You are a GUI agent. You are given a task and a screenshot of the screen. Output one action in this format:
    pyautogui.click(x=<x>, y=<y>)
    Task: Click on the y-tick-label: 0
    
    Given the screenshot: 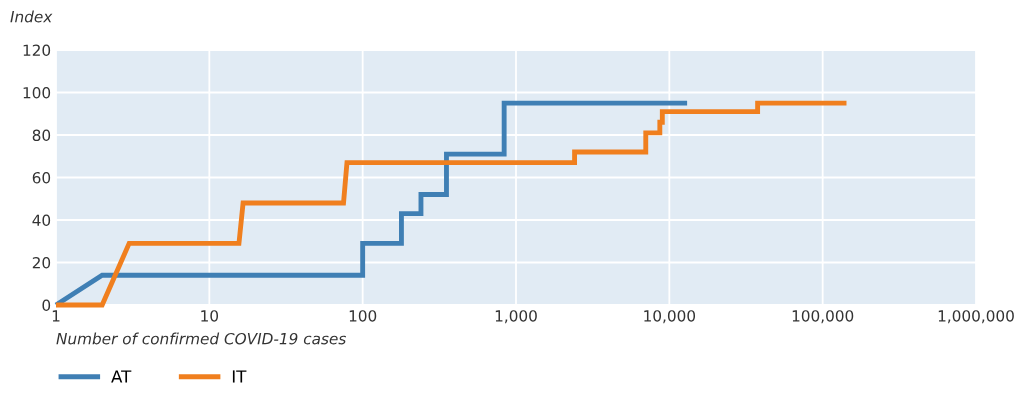 What is the action you would take?
    pyautogui.click(x=46, y=305)
    